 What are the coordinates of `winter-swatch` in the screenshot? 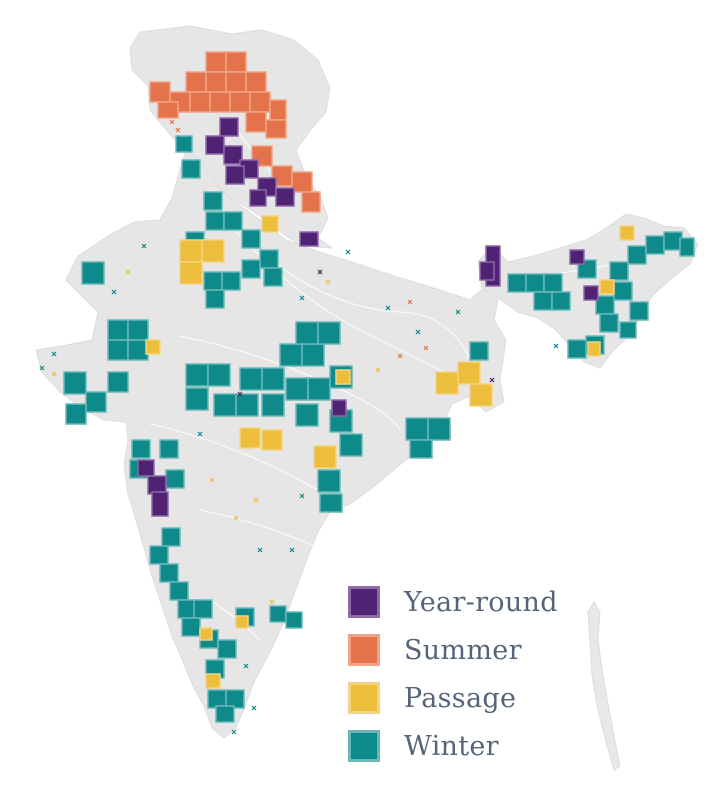 It's located at (364, 746).